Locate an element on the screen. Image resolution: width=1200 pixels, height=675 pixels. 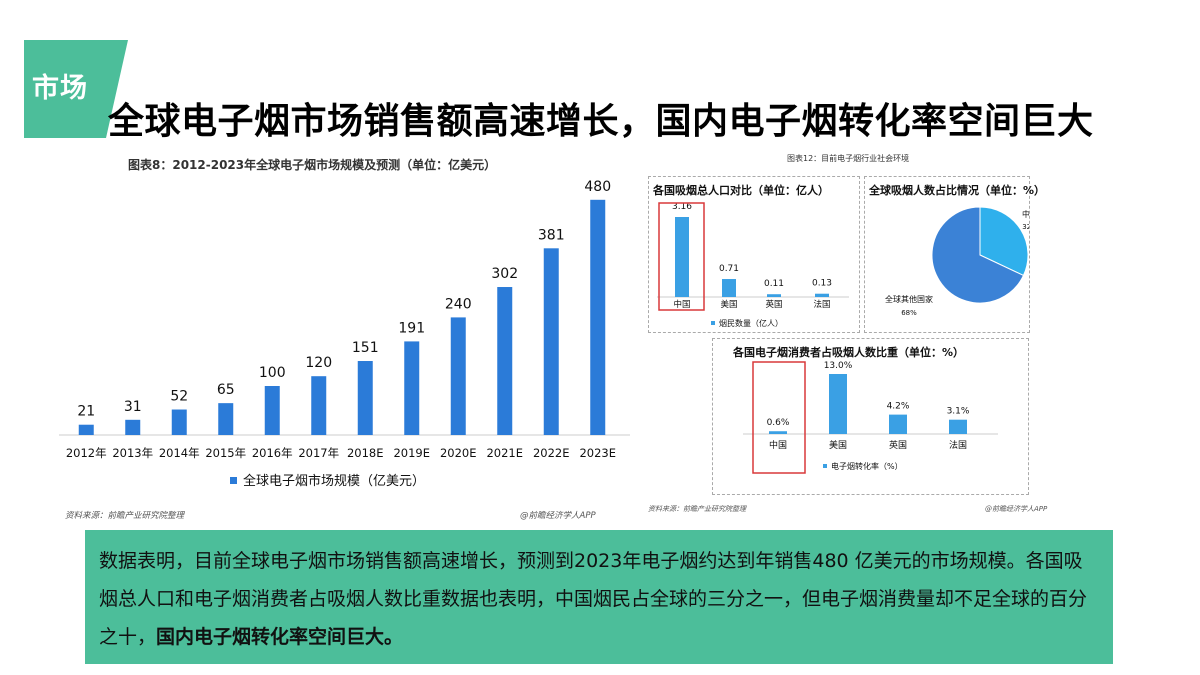
tick-label: 2013年 is located at coordinates (132, 453).